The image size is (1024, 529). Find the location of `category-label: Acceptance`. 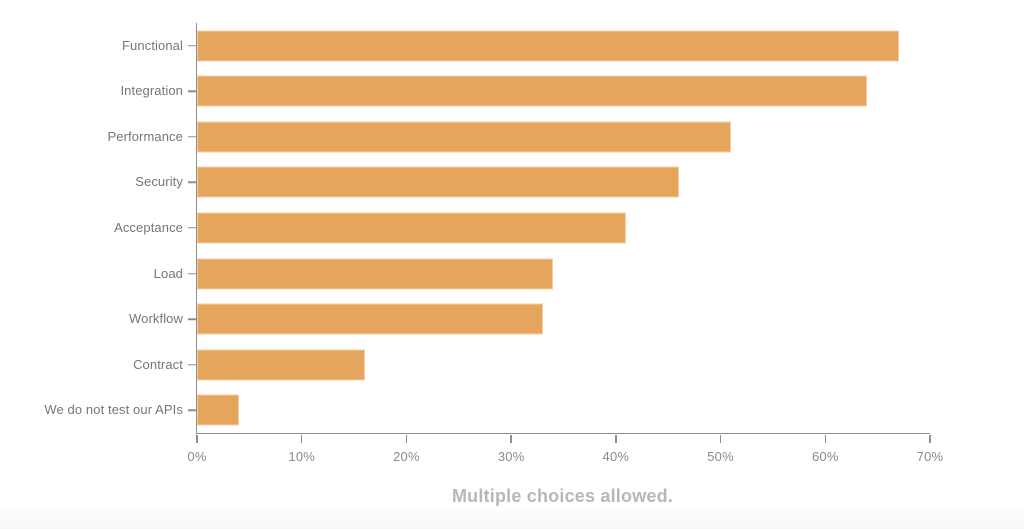

category-label: Acceptance is located at coordinates (148, 228).